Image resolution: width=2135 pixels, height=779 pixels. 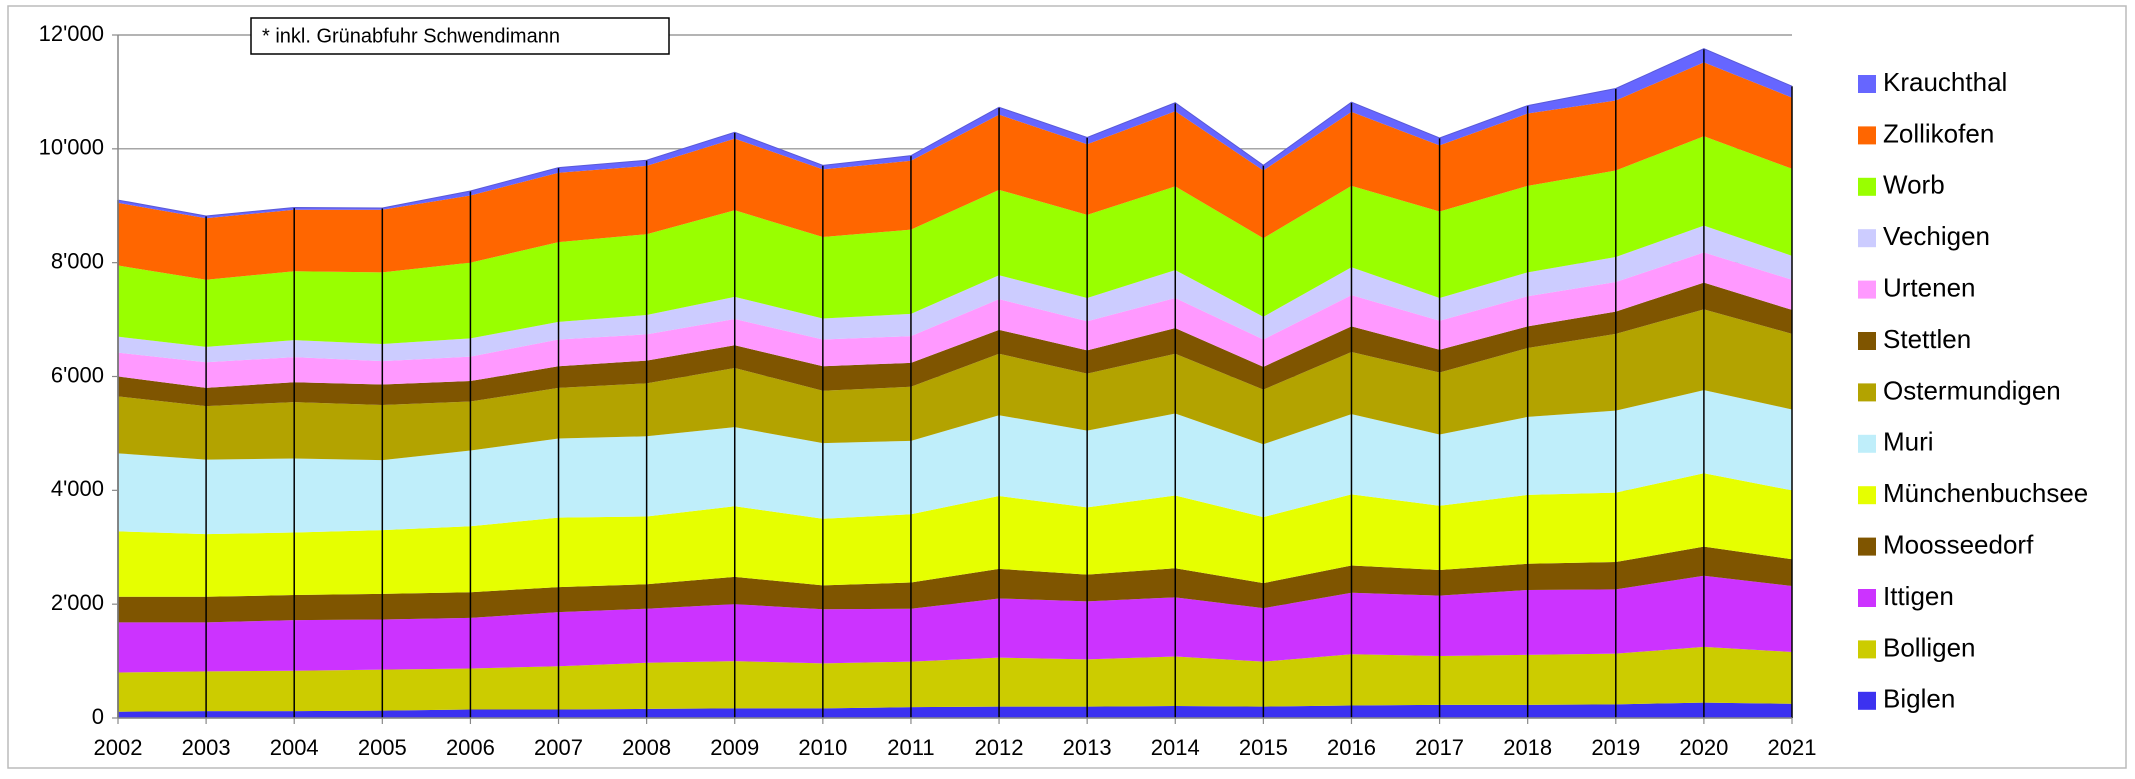 I want to click on y-tick-label: 4'000, so click(x=77, y=488).